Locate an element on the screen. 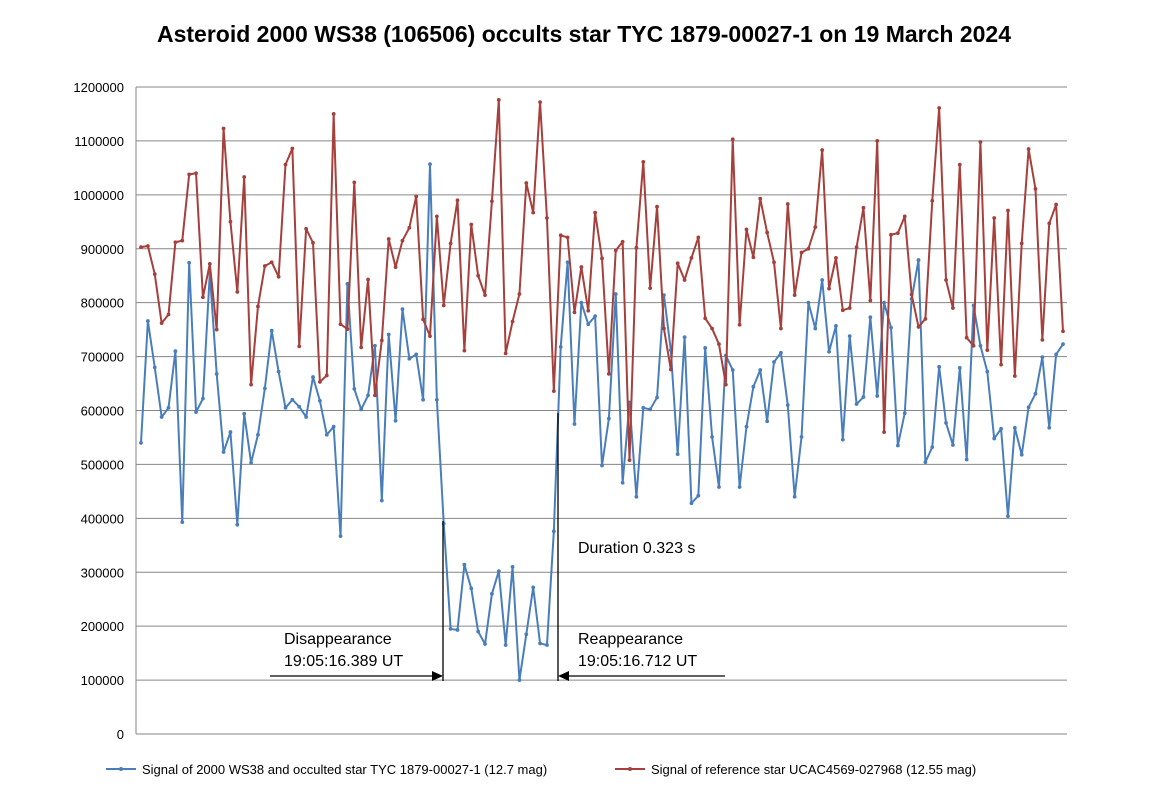 The image size is (1150, 808). reappearance-label: Reappearance is located at coordinates (630, 639).